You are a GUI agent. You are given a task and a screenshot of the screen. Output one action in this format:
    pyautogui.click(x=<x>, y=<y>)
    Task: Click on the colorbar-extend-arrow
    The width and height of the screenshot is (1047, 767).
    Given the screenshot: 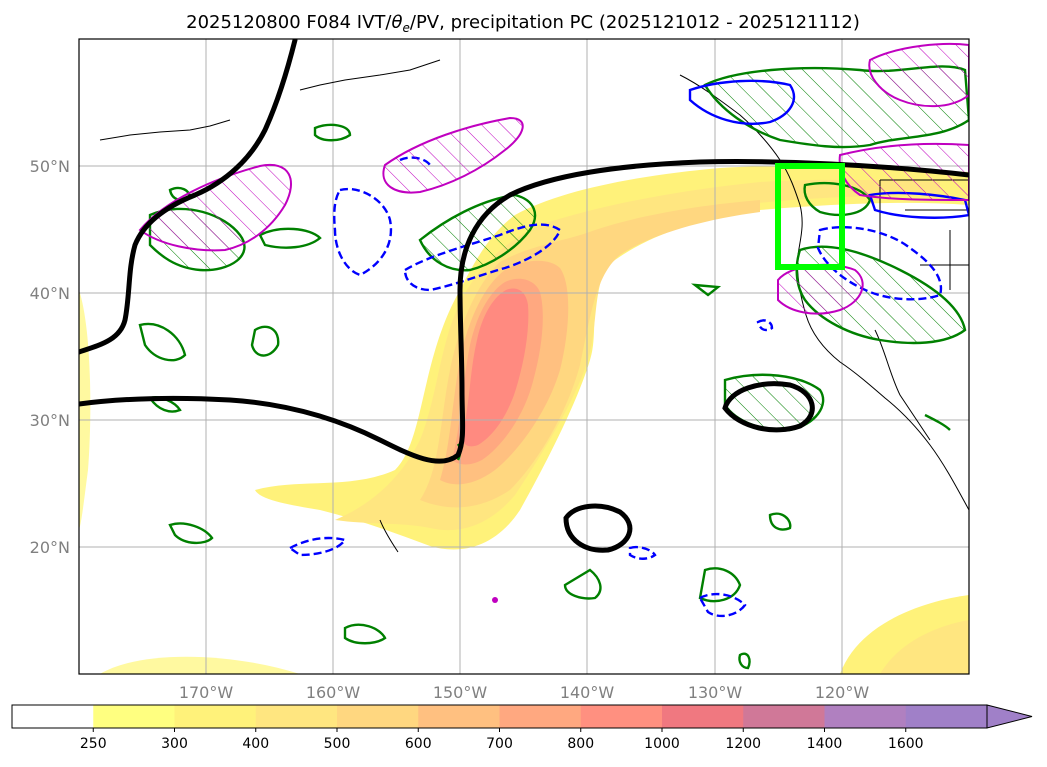 What is the action you would take?
    pyautogui.click(x=1009, y=716)
    